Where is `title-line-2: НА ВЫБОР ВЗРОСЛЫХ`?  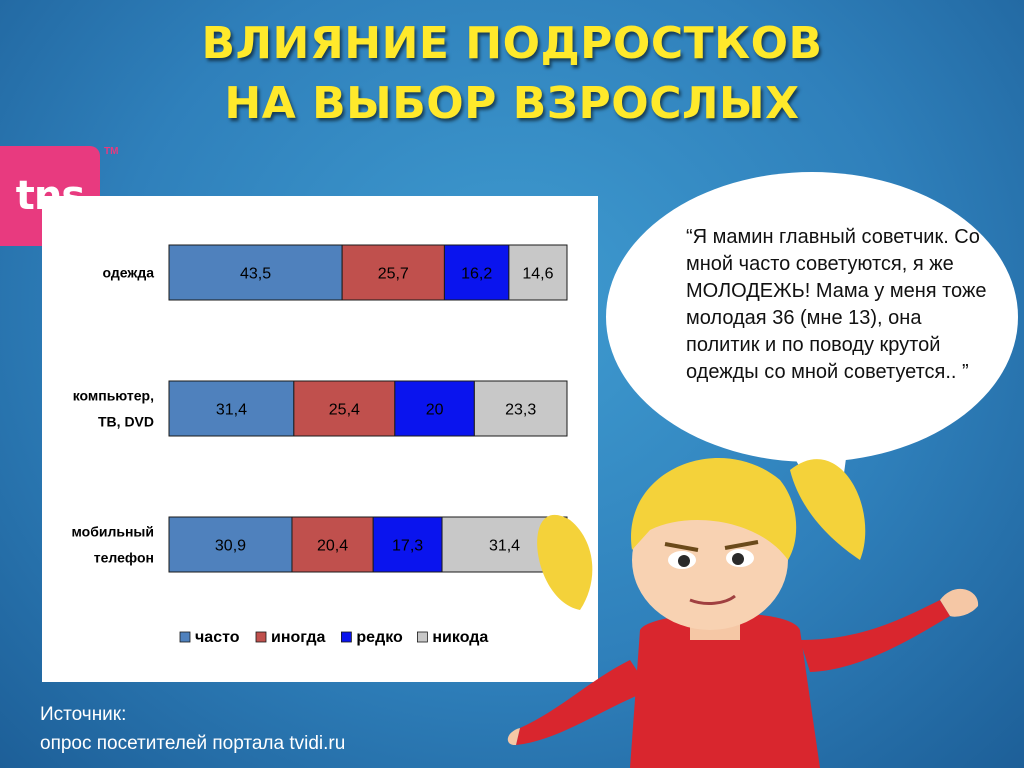
title-line-2: НА ВЫБОР ВЗРОСЛЫХ is located at coordinates (512, 103).